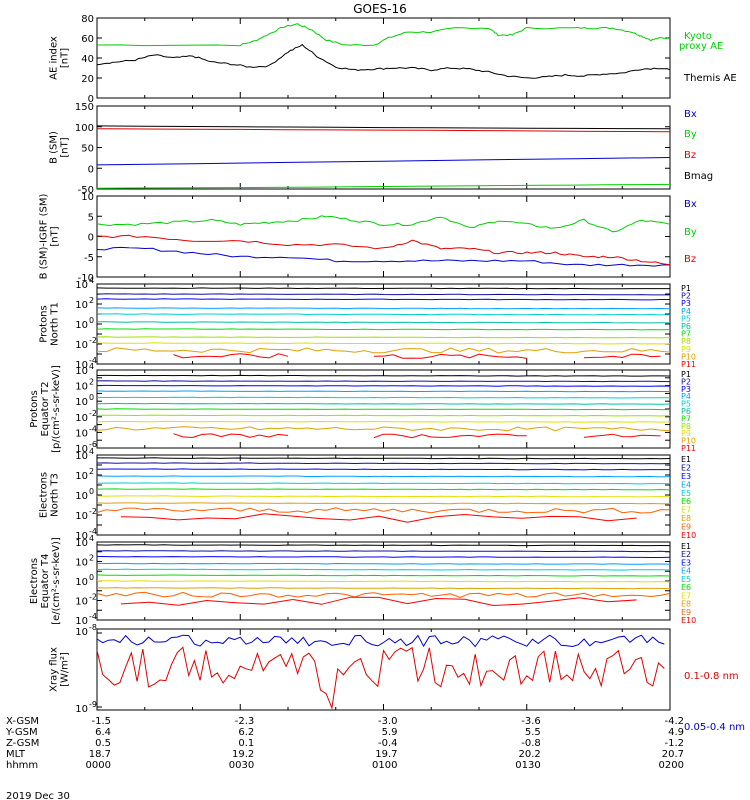 This screenshot has width=750, height=800. I want to click on y-tick-label: 60, so click(87, 39).